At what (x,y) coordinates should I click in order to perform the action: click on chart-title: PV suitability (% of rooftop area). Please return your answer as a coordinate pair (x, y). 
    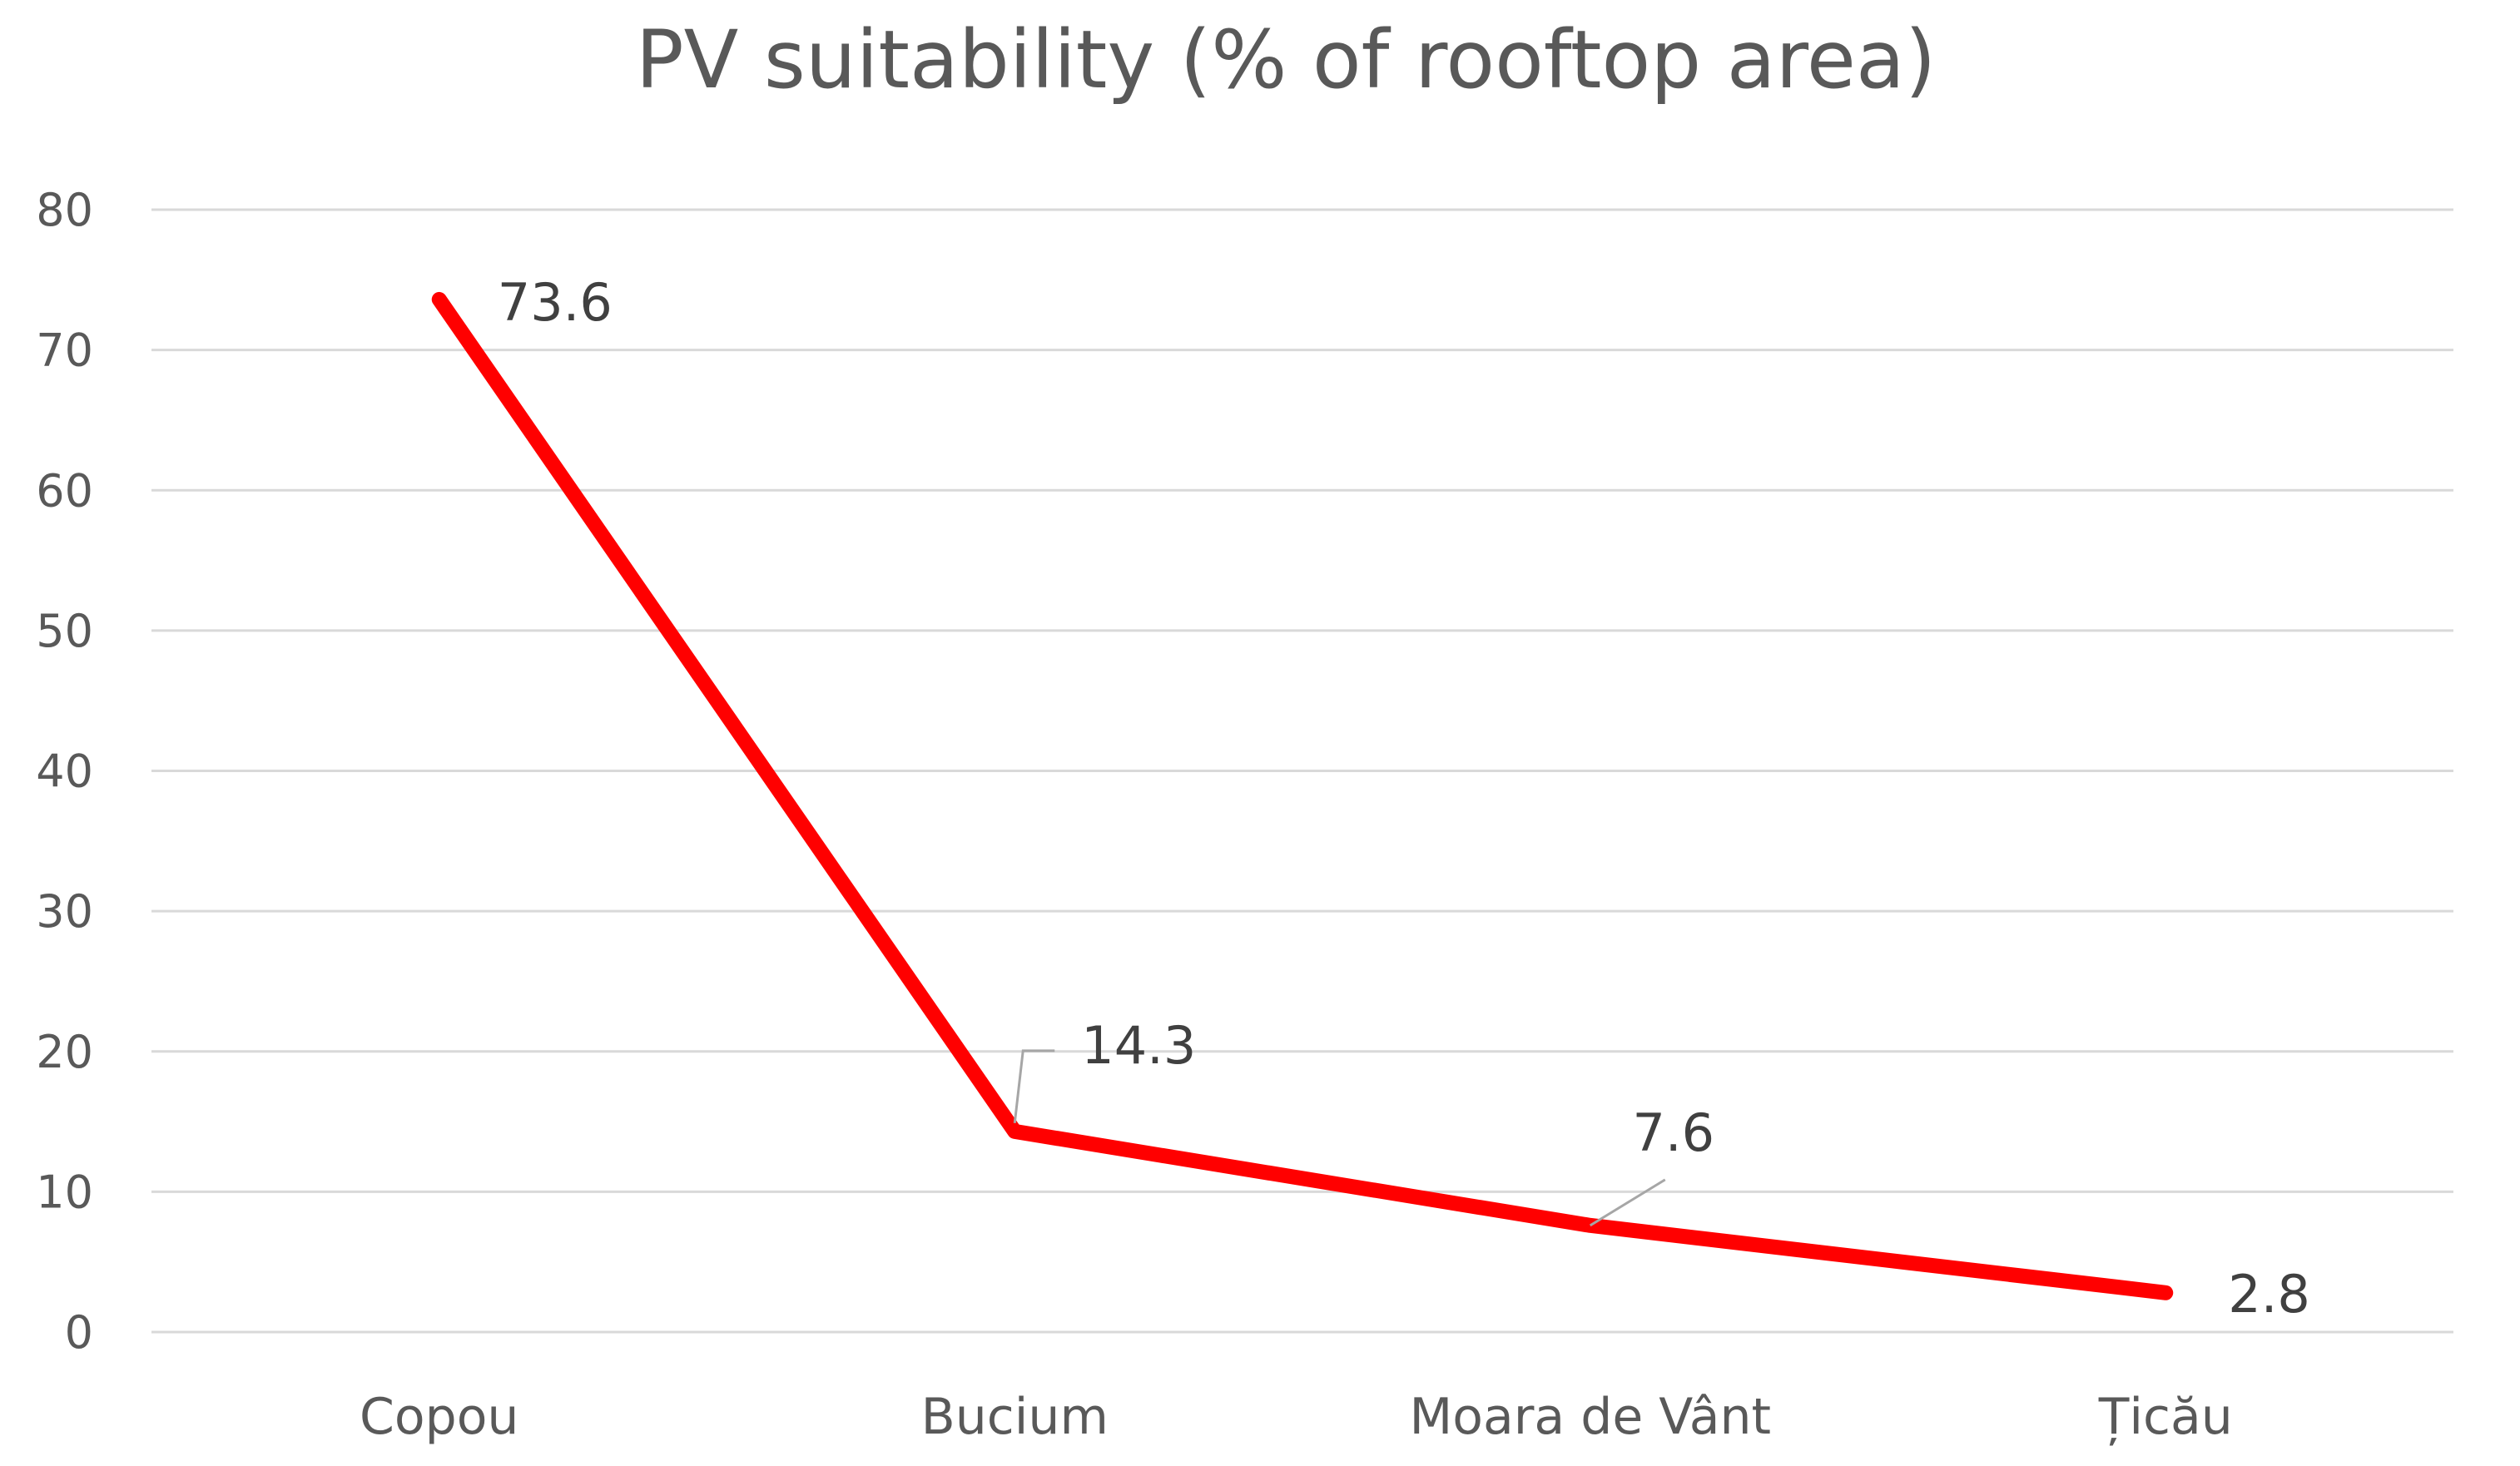
    Looking at the image, I should click on (1286, 59).